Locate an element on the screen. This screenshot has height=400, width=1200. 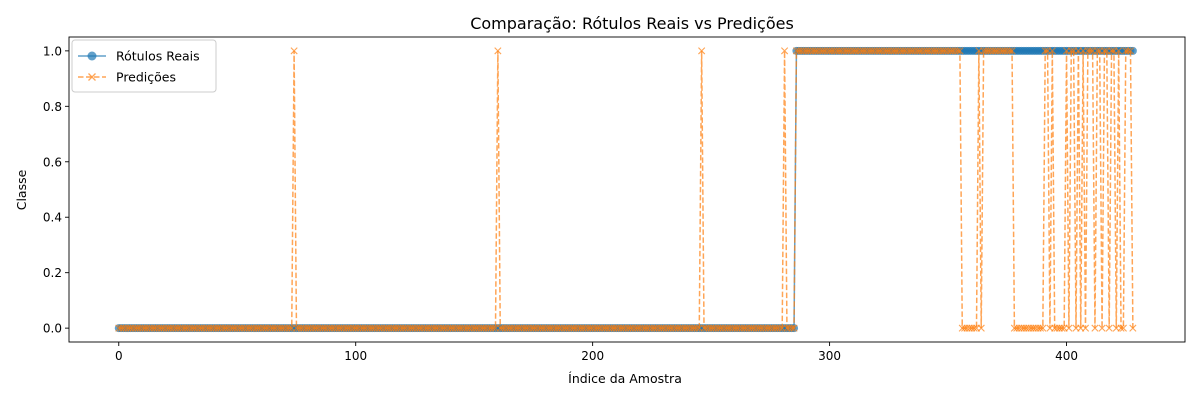
x-tick-label: 300 is located at coordinates (829, 356).